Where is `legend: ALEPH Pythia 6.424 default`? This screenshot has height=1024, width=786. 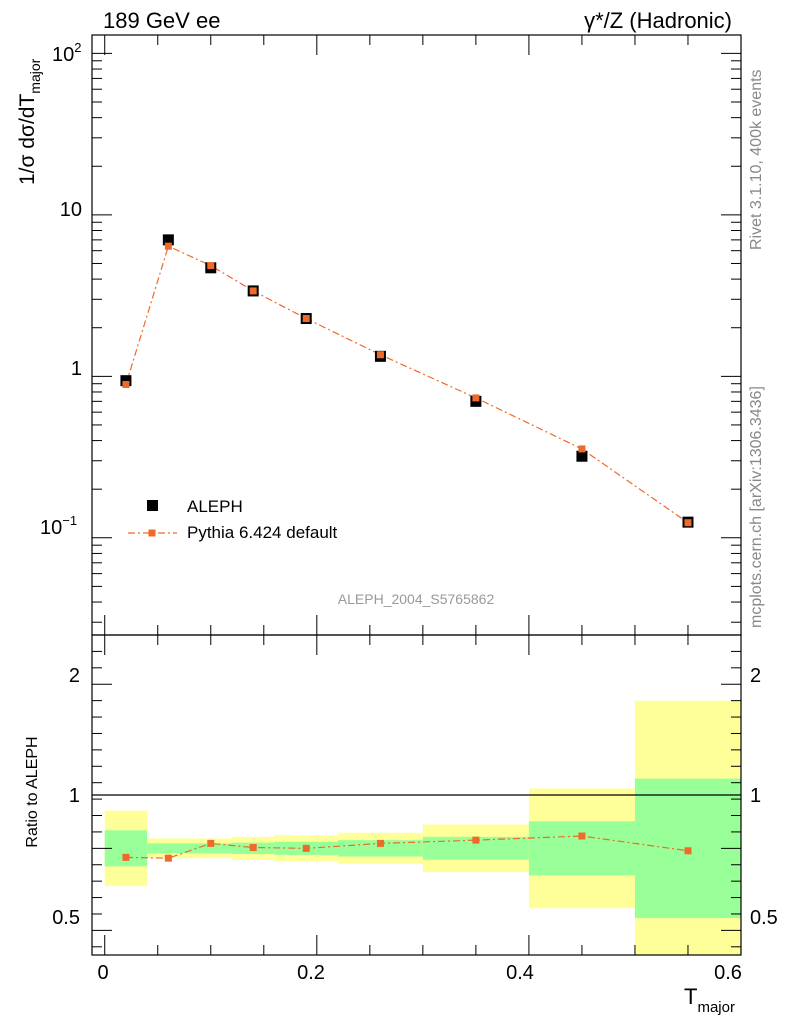 legend: ALEPH Pythia 6.424 default is located at coordinates (233, 519).